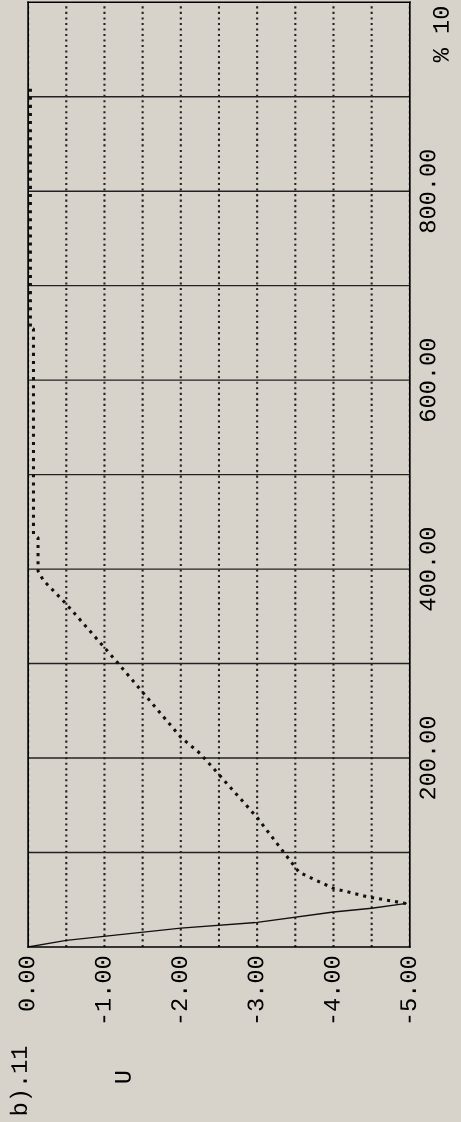  I want to click on x-tick-label: 0.00, so click(26, 983).